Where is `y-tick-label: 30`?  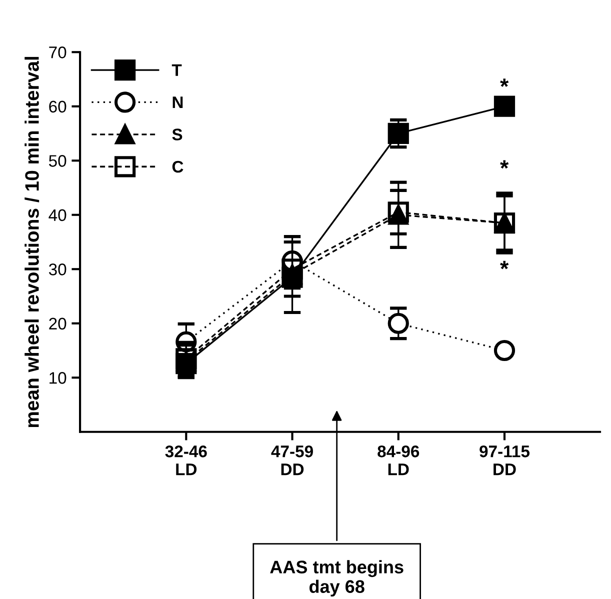 y-tick-label: 30 is located at coordinates (57, 270).